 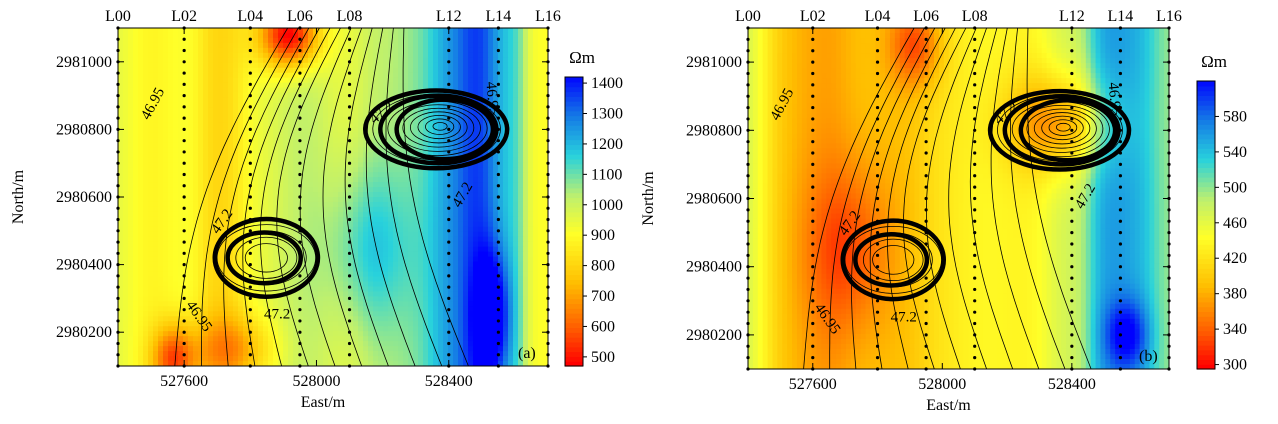 What do you see at coordinates (1221, 213) in the screenshot?
I see `colorbar: 300 340 380 420 460 500 540 580 Ωm` at bounding box center [1221, 213].